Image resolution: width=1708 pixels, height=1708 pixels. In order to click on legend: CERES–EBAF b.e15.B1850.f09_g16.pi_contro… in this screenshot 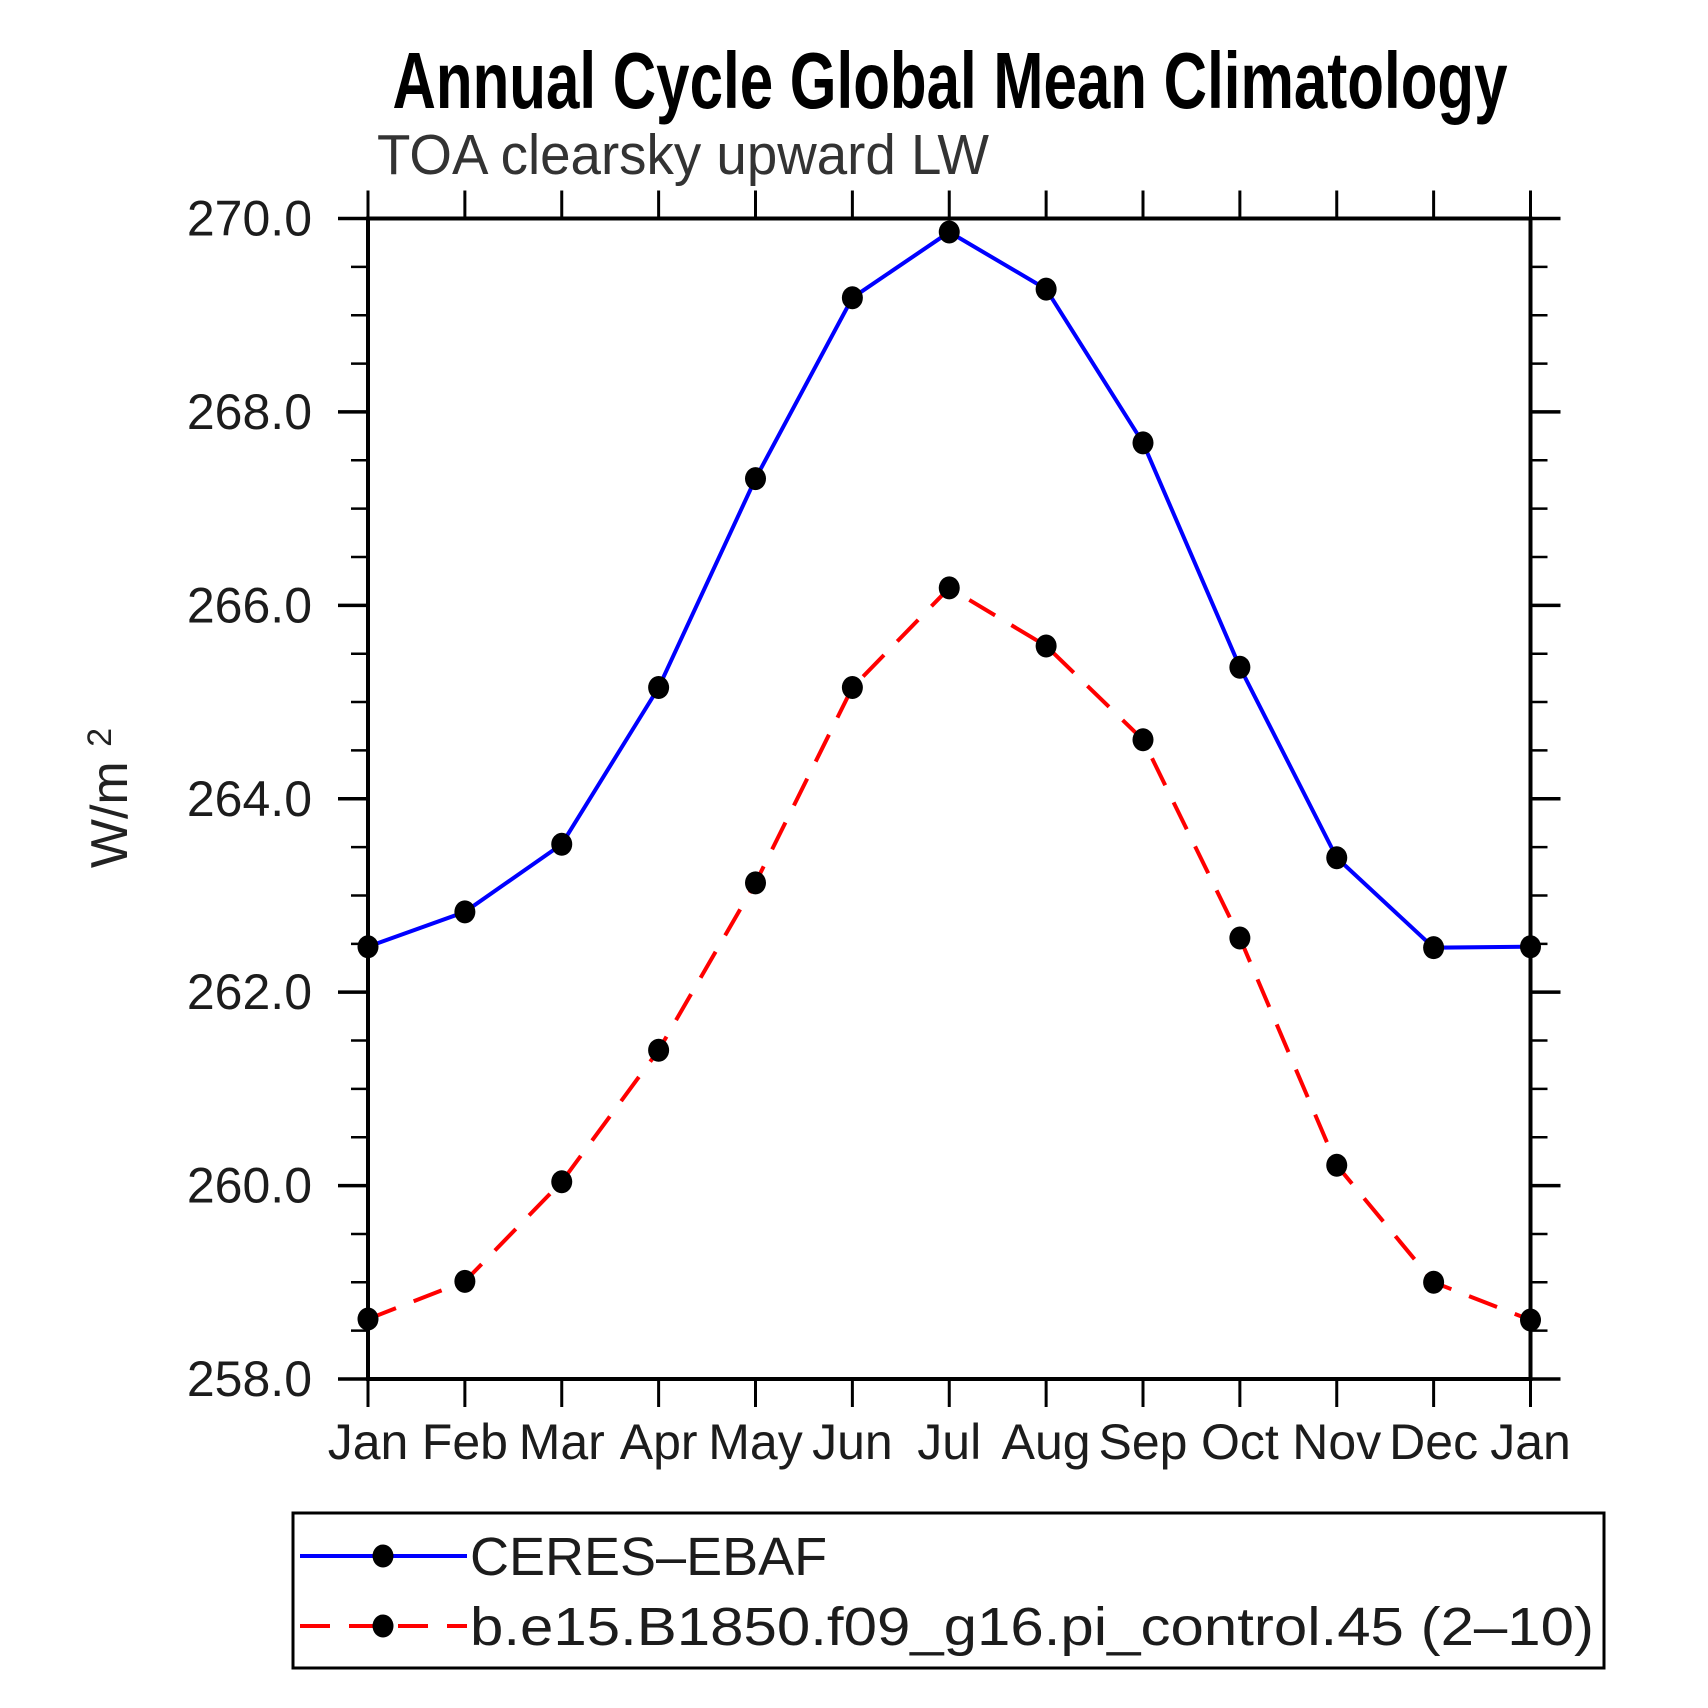, I will do `click(948, 1590)`.